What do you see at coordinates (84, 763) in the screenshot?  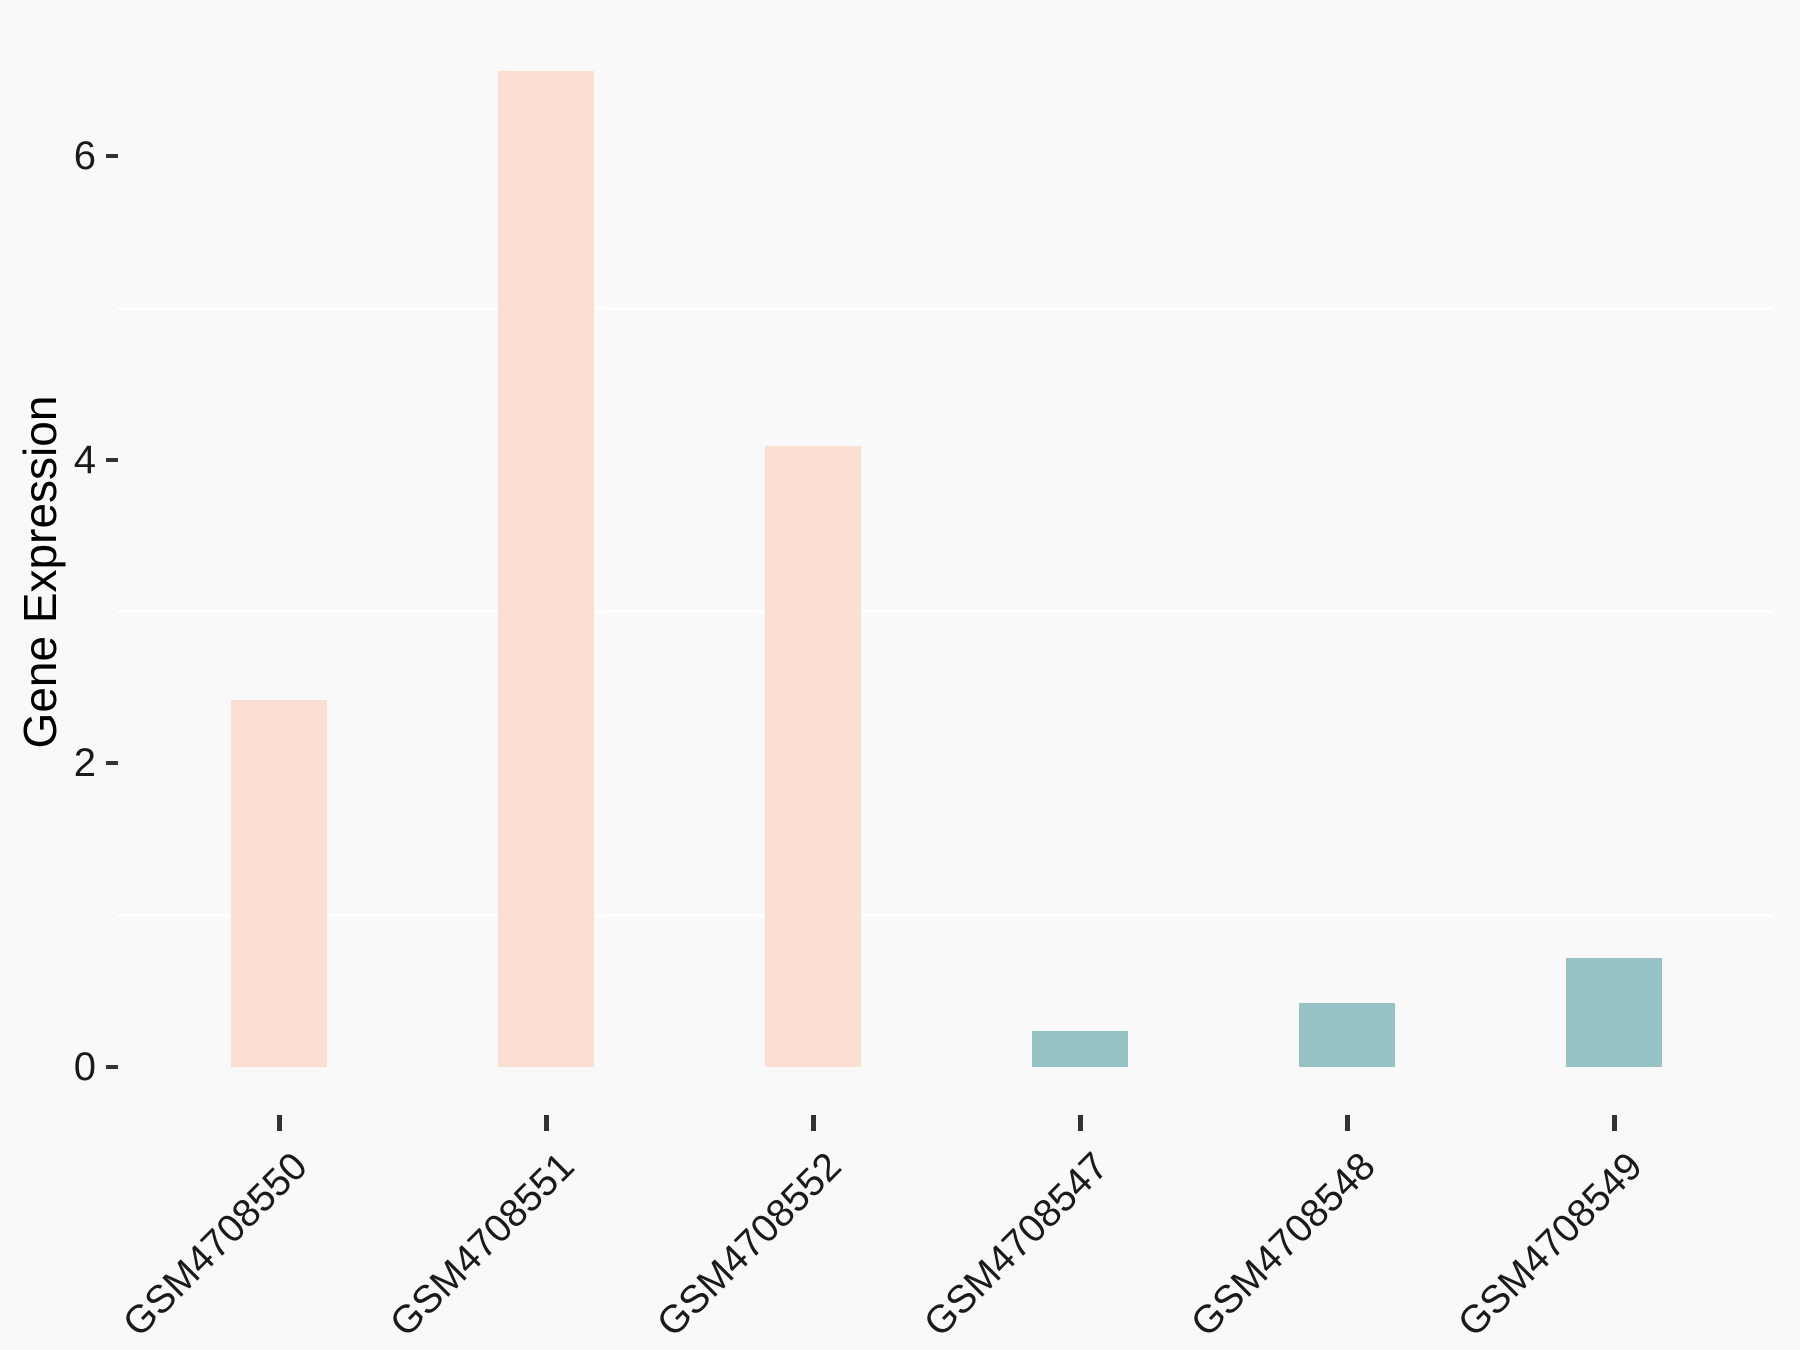 I see `y-tick-label-2: 2` at bounding box center [84, 763].